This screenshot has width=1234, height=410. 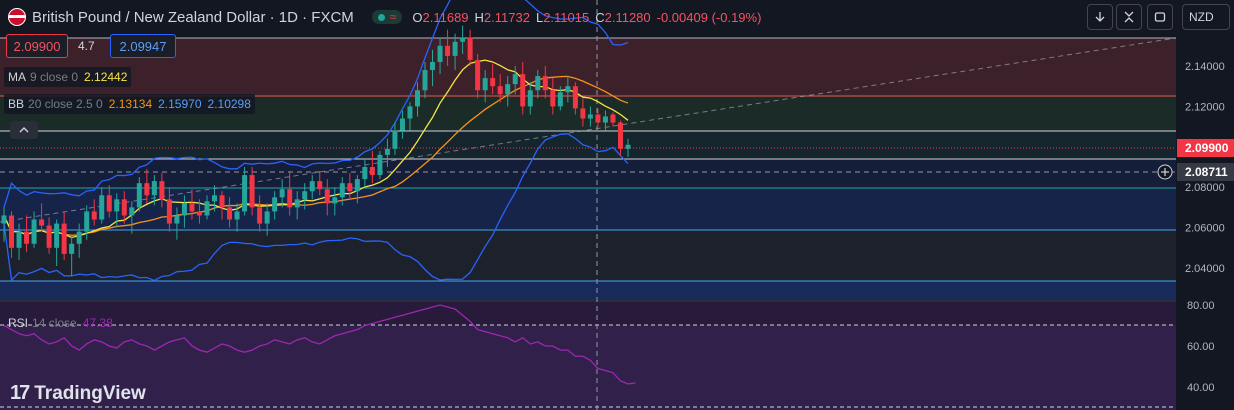 What do you see at coordinates (1206, 17) in the screenshot?
I see `currency-selector: NZD` at bounding box center [1206, 17].